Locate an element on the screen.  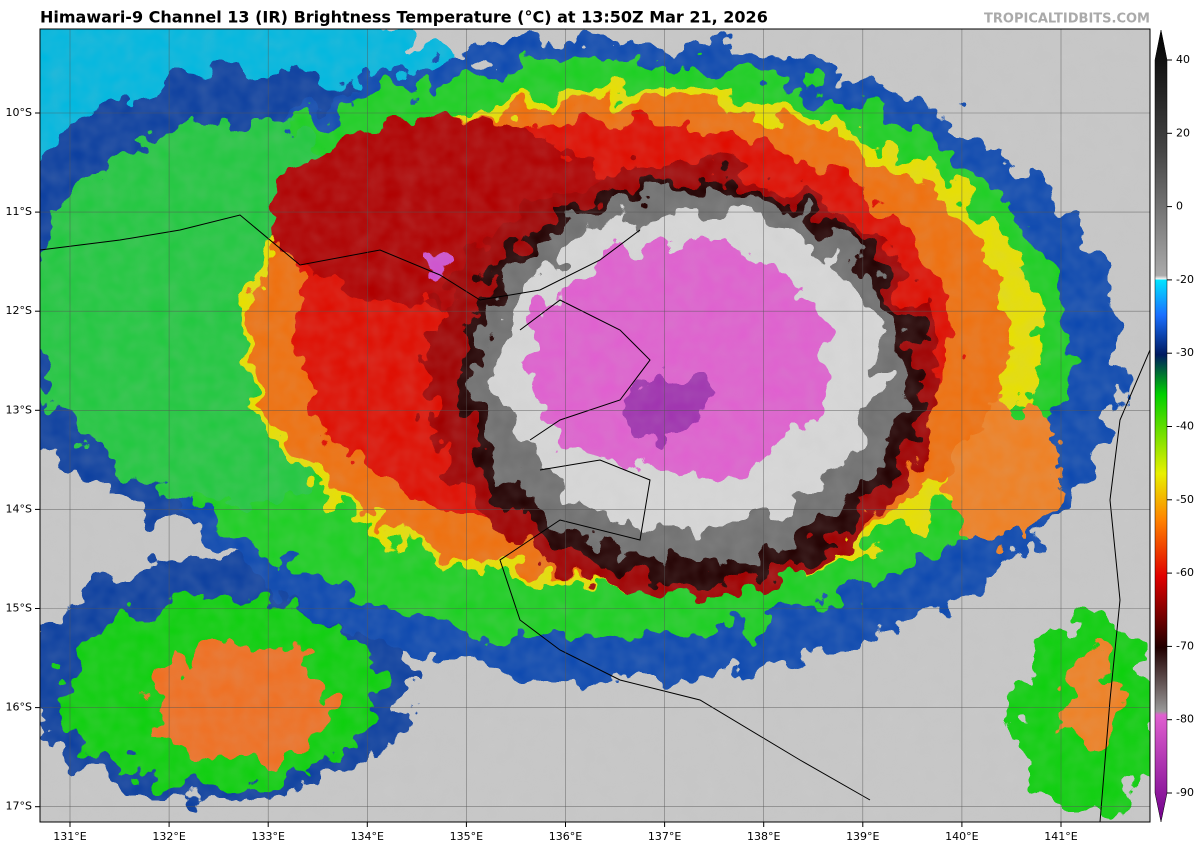
credit: TROPICALTIDBITS.COM is located at coordinates (1067, 19).